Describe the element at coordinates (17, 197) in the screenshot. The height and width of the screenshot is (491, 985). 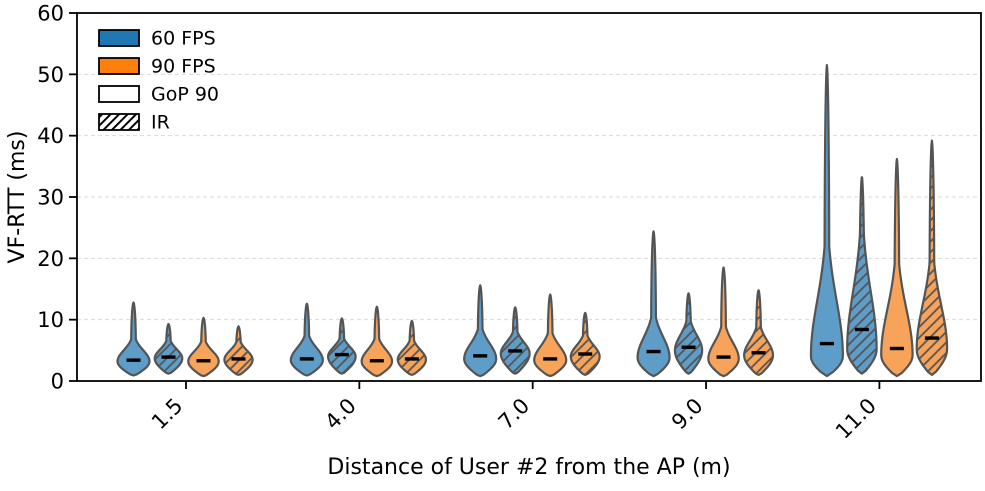
I see `y-axis-label: VF-RTT (ms)` at that location.